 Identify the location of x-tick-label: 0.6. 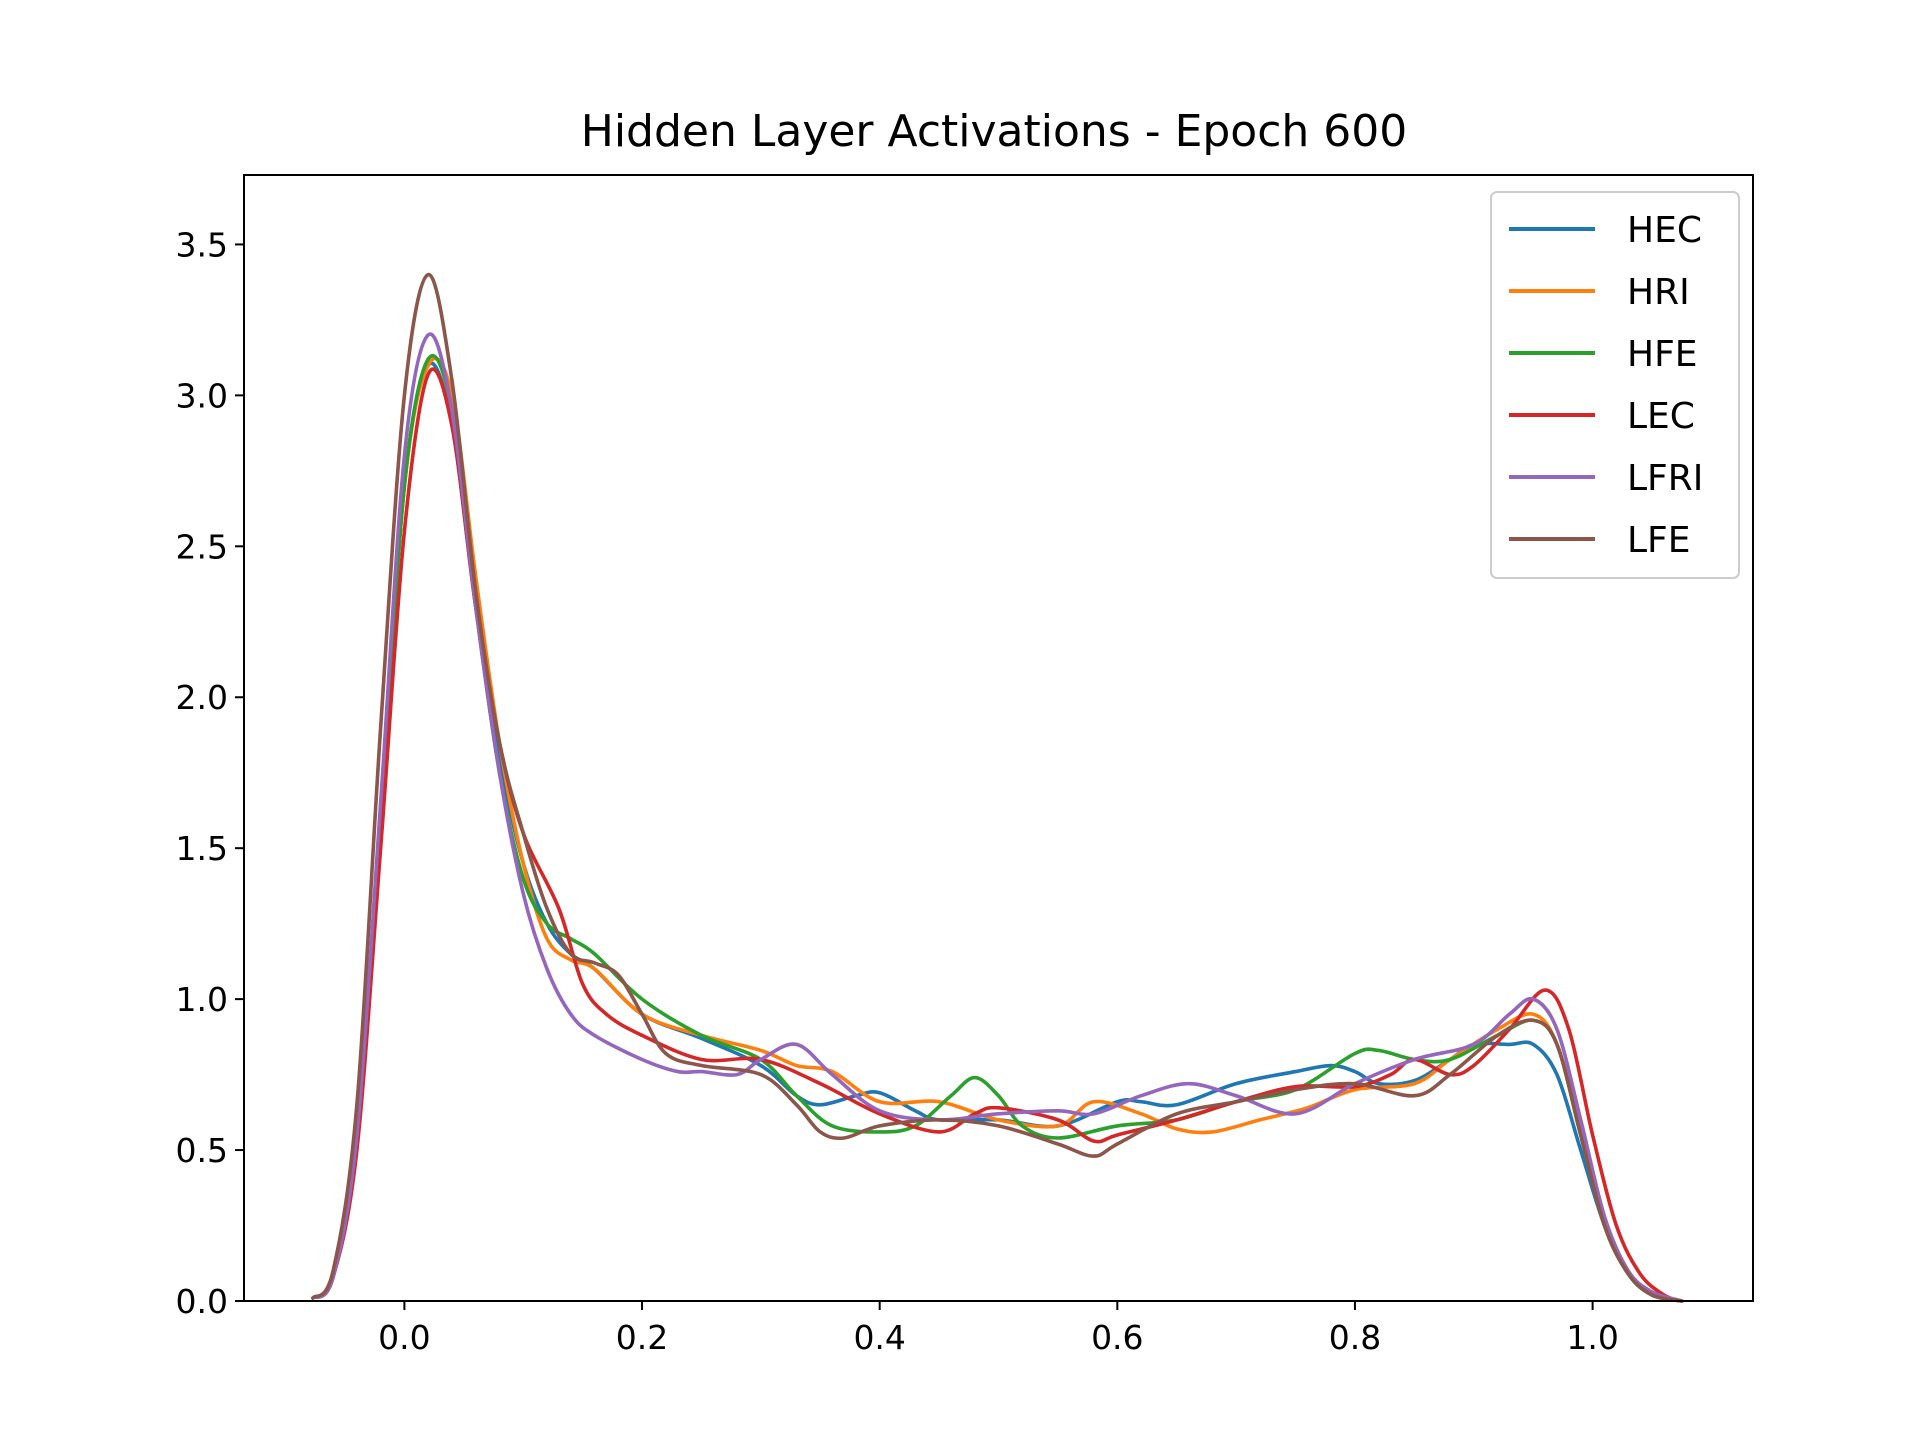
(1117, 1337).